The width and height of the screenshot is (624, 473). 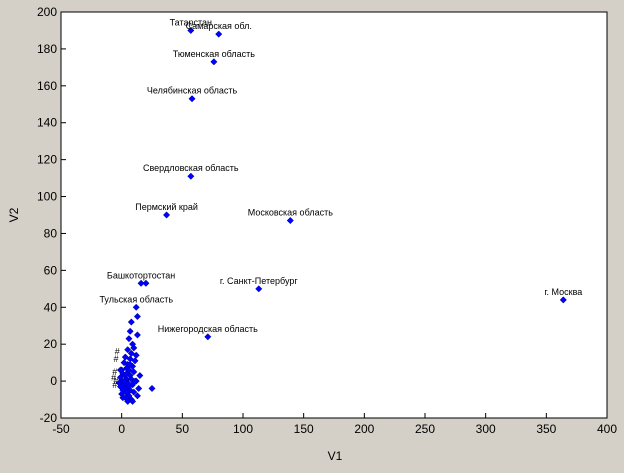 I want to click on y-tick-label: 200, so click(x=47, y=12).